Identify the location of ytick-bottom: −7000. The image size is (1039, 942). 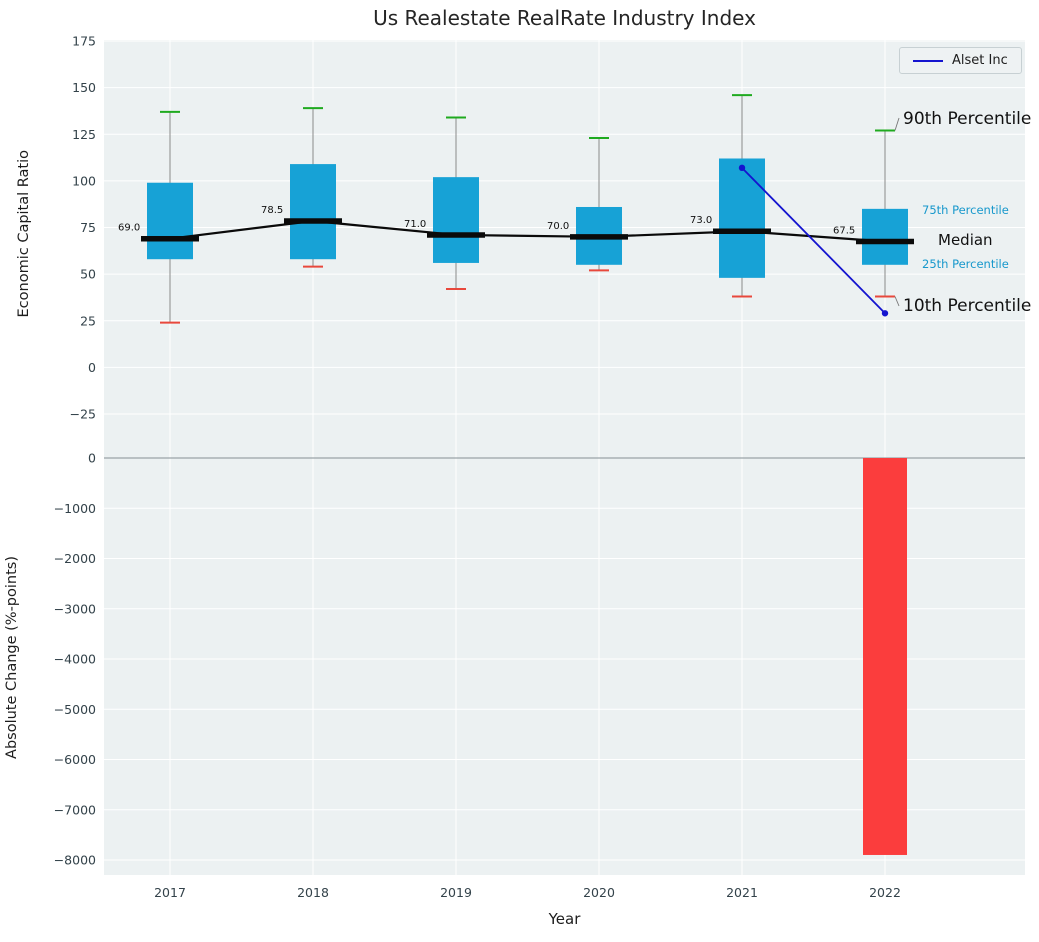
(75, 809).